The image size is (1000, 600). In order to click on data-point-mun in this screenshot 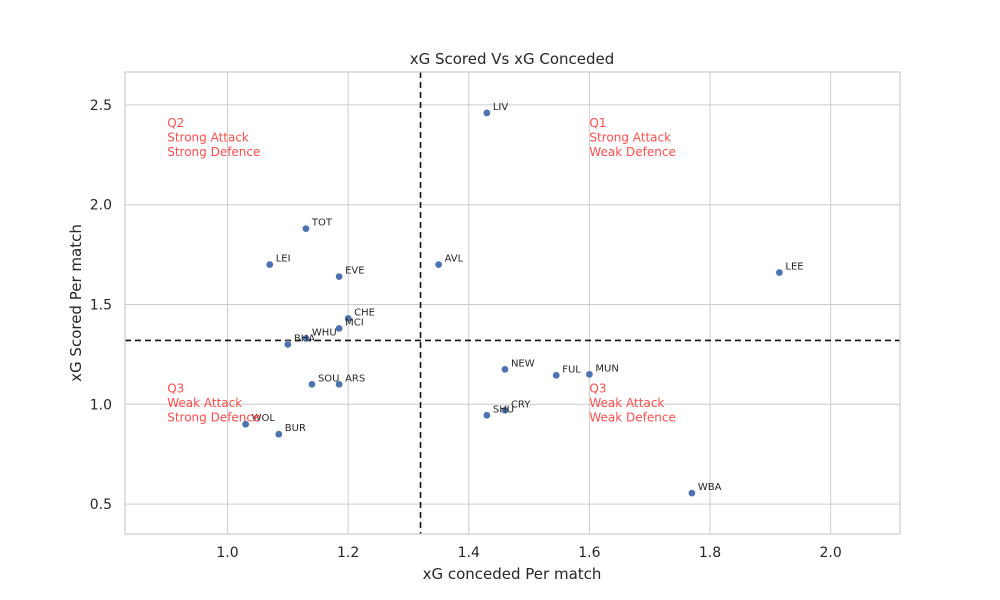, I will do `click(589, 374)`.